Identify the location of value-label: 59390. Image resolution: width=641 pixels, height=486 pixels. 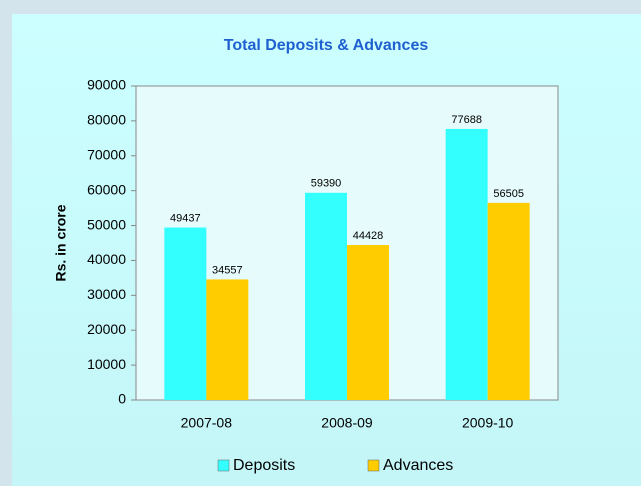
(326, 184).